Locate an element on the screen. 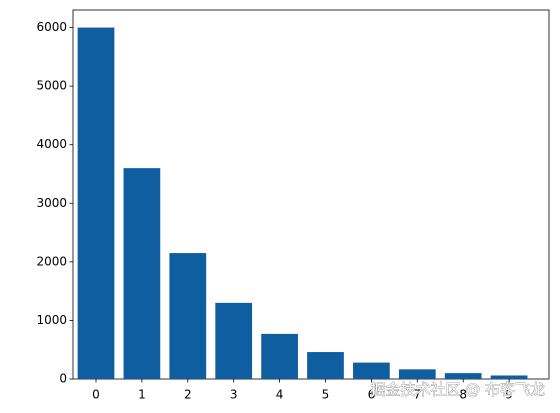 Image resolution: width=560 pixels, height=413 pixels. x-tick-label: 9 is located at coordinates (509, 395).